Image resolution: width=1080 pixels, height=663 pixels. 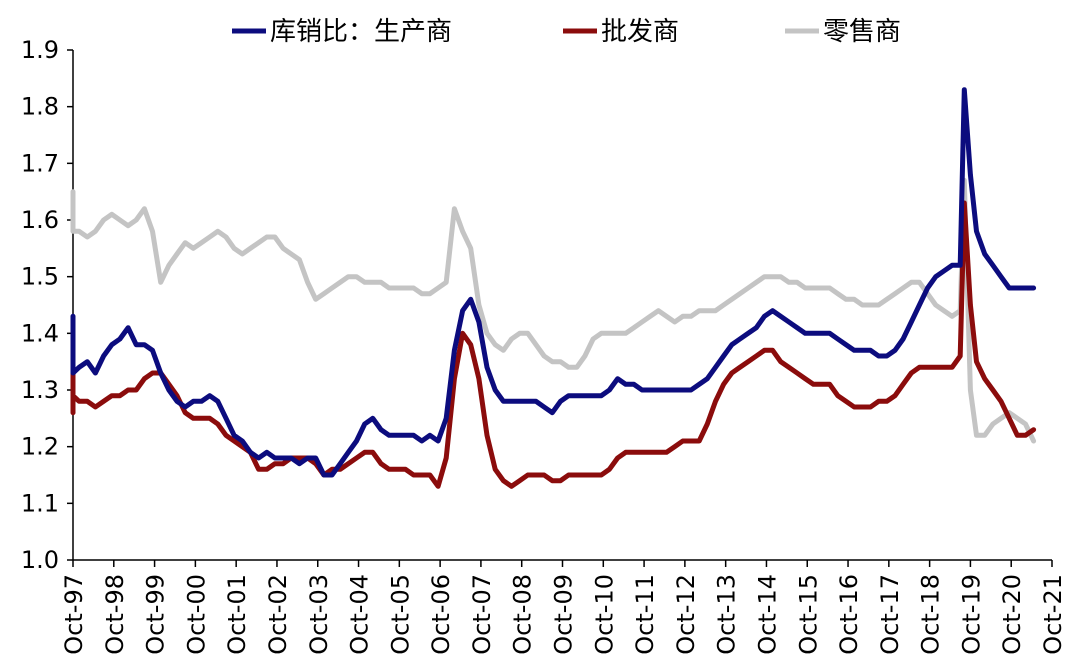 I want to click on x-tick-label: Oct-97, so click(x=74, y=614).